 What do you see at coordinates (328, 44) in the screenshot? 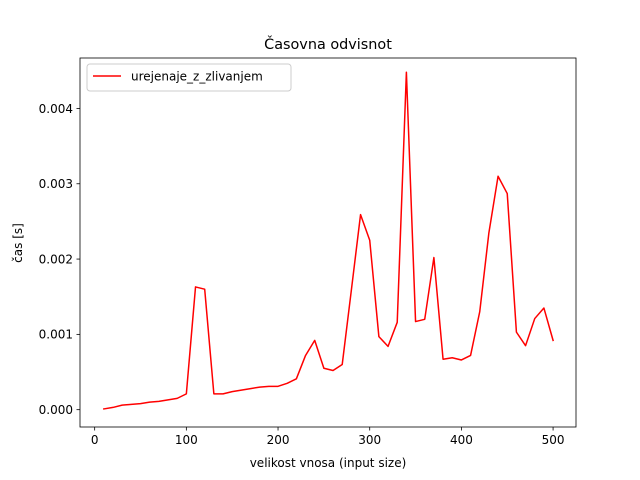
I see `chart-title: Časovna odvisnot` at bounding box center [328, 44].